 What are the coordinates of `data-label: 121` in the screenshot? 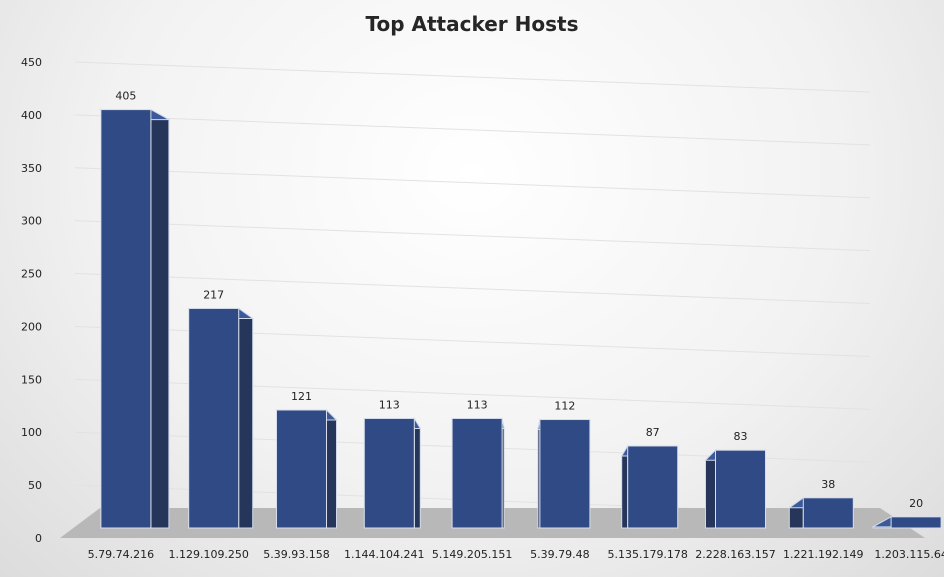 It's located at (301, 396).